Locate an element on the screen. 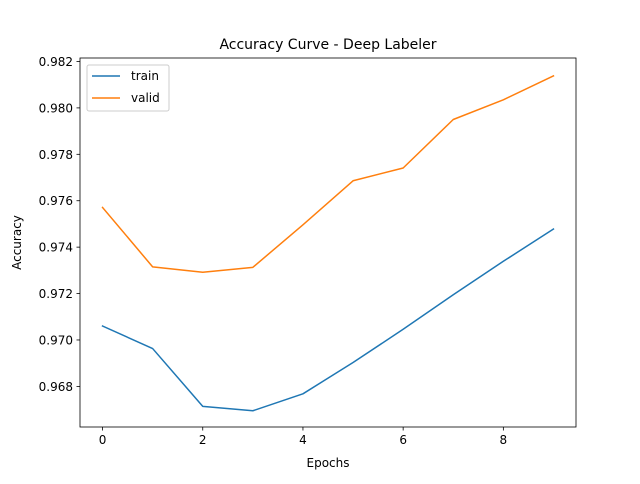 The image size is (640, 484). y-tick-label: 0.970 is located at coordinates (56, 340).